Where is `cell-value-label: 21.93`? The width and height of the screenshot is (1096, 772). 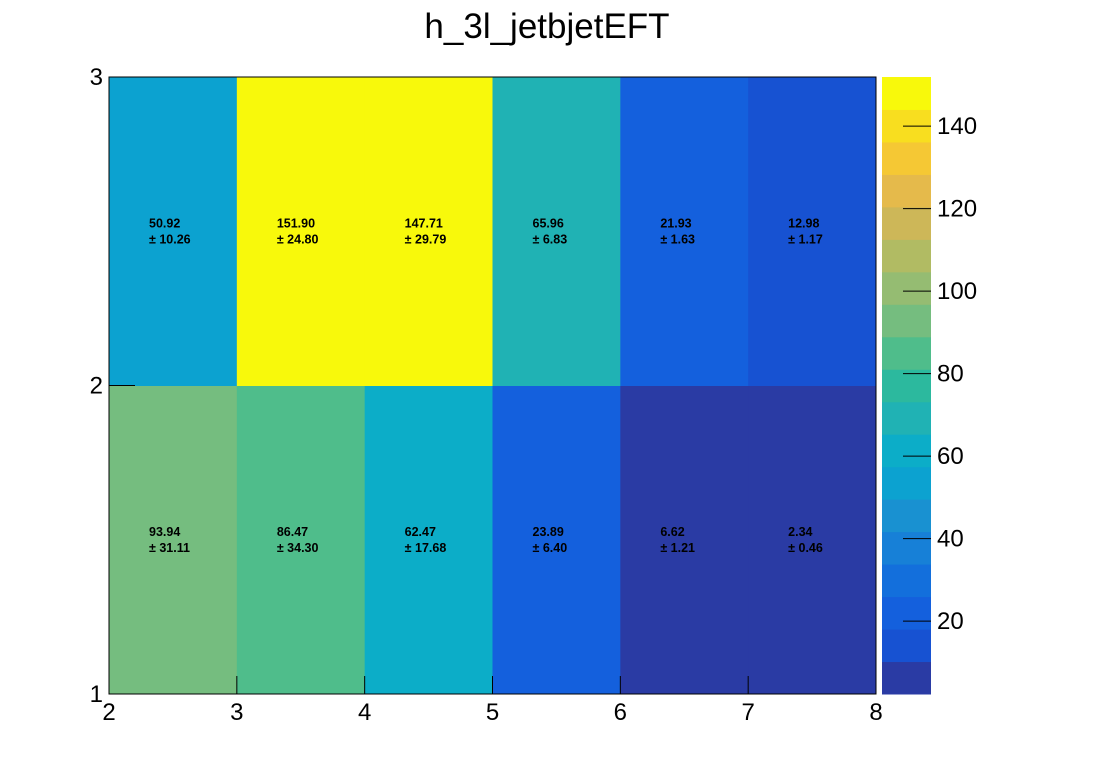
cell-value-label: 21.93 is located at coordinates (675, 223).